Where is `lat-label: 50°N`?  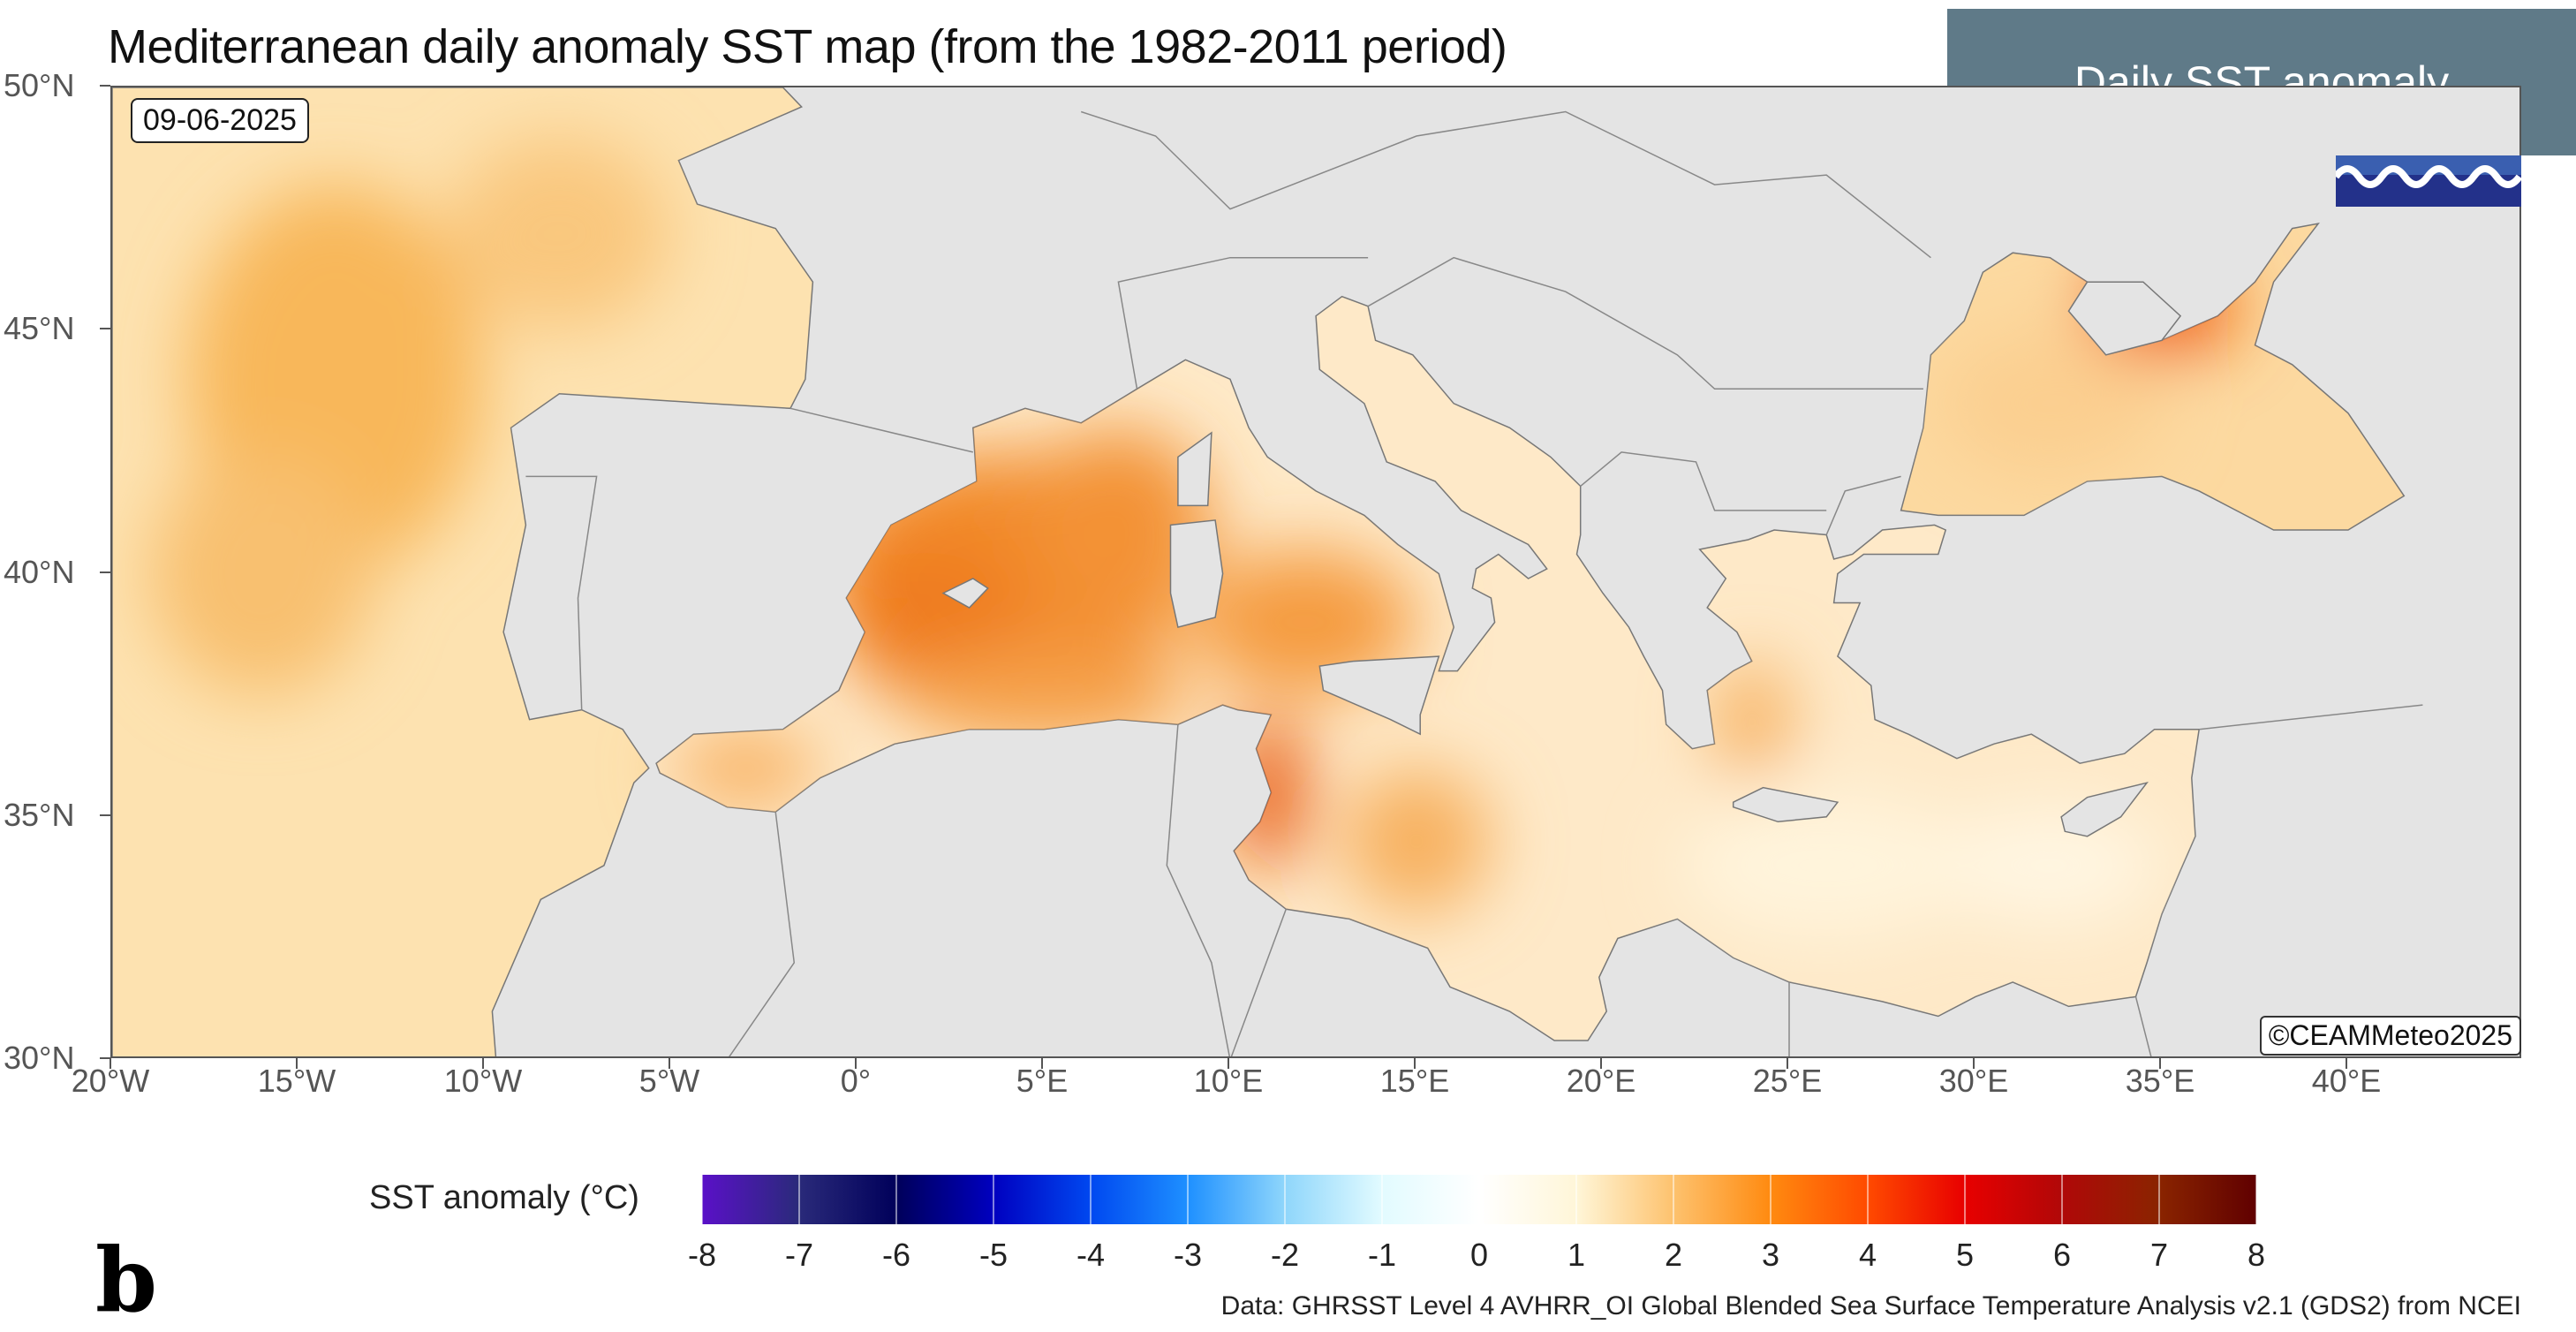
lat-label: 50°N is located at coordinates (39, 85).